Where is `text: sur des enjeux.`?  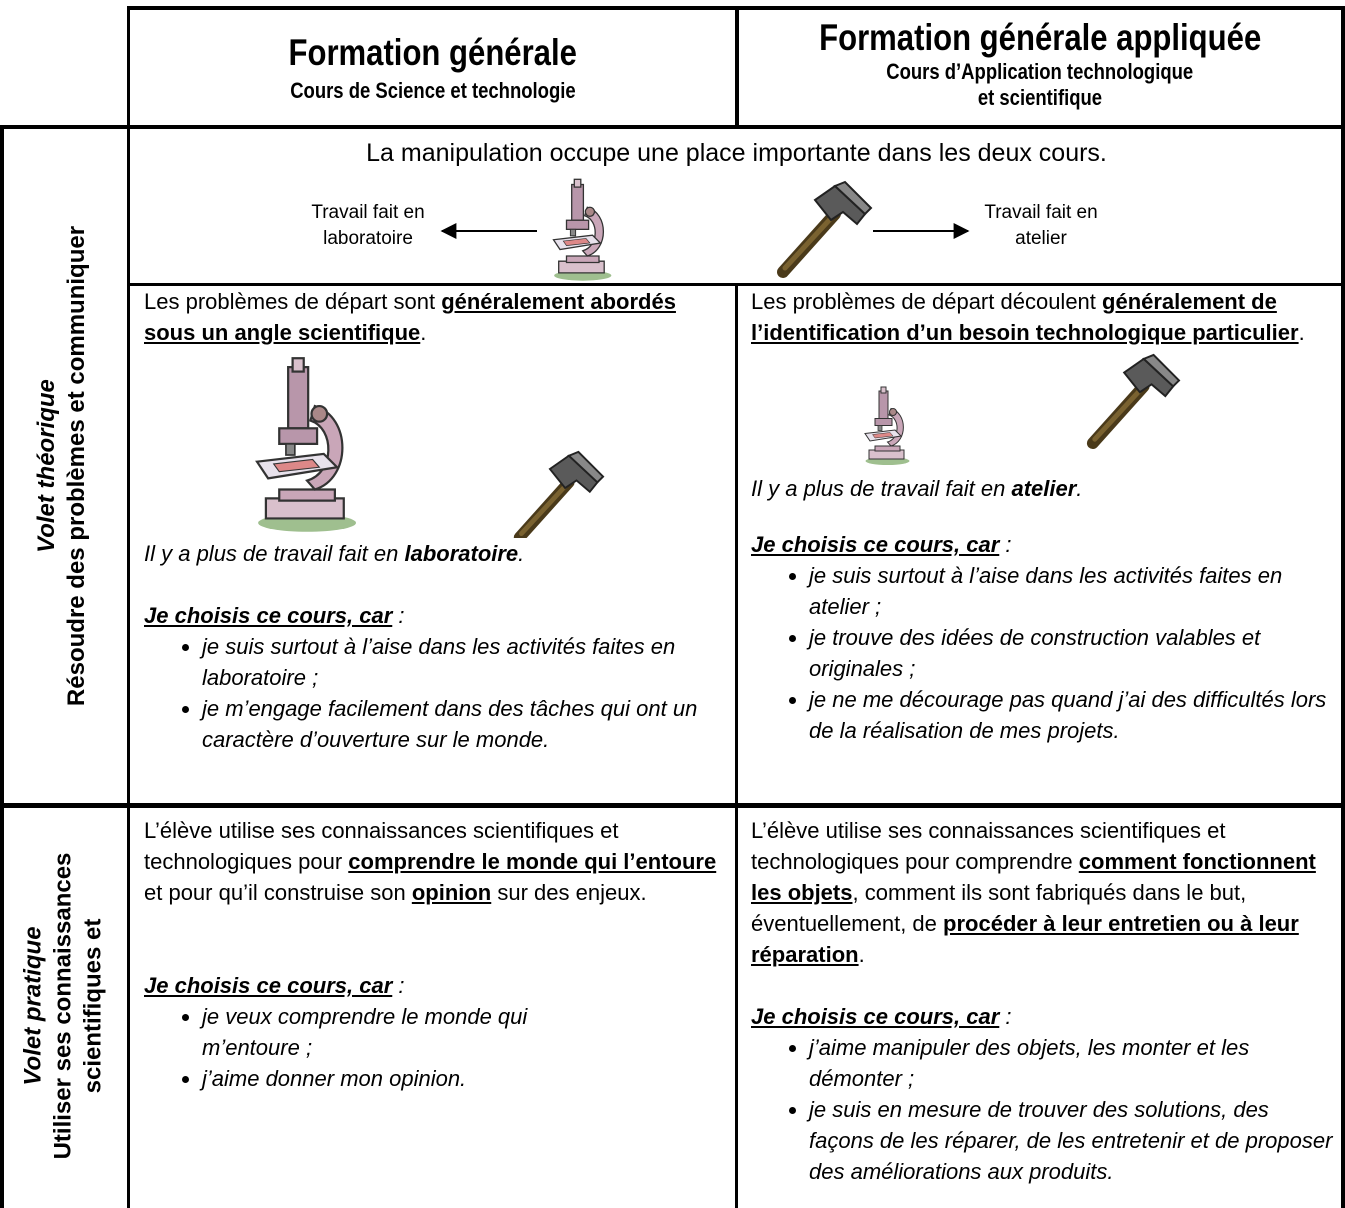
text: sur des enjeux. is located at coordinates (569, 892).